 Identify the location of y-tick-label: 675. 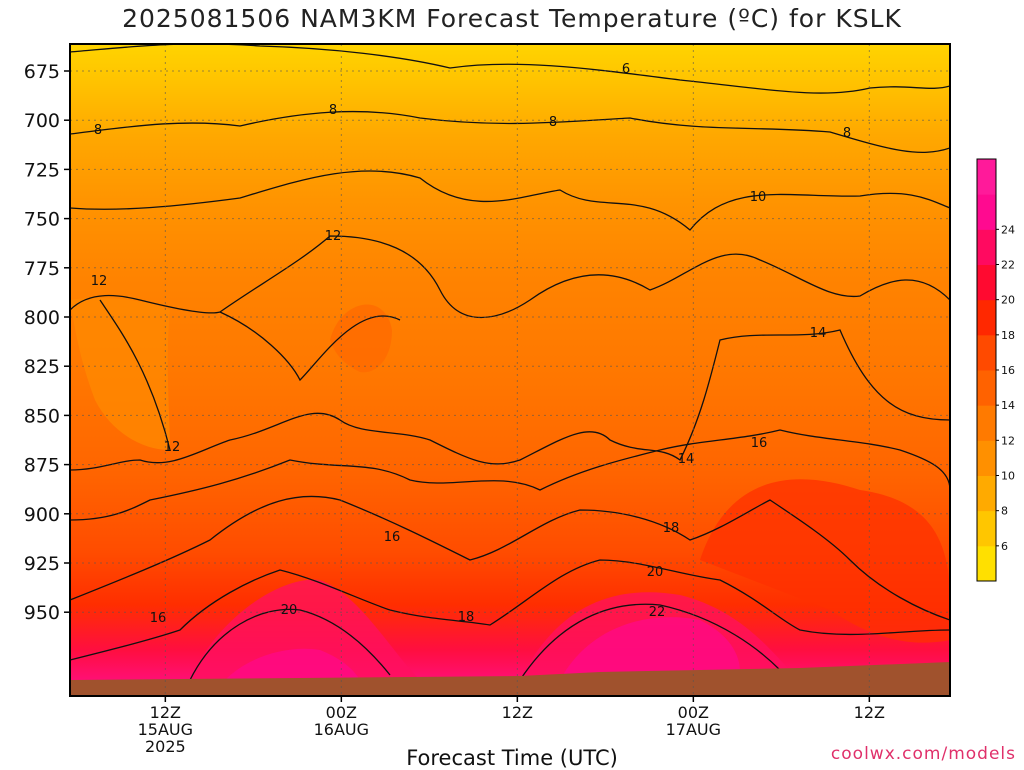
(42, 72).